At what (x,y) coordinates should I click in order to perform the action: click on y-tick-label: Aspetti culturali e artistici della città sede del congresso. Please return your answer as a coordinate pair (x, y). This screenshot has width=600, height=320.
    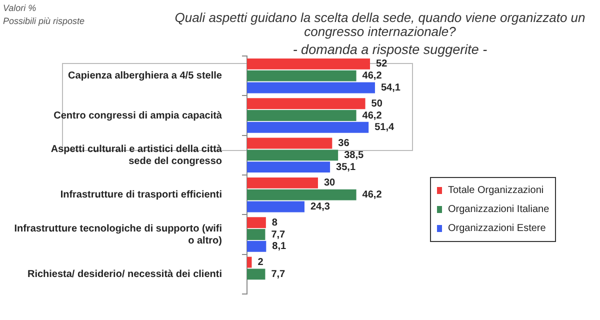
    Looking at the image, I should click on (136, 155).